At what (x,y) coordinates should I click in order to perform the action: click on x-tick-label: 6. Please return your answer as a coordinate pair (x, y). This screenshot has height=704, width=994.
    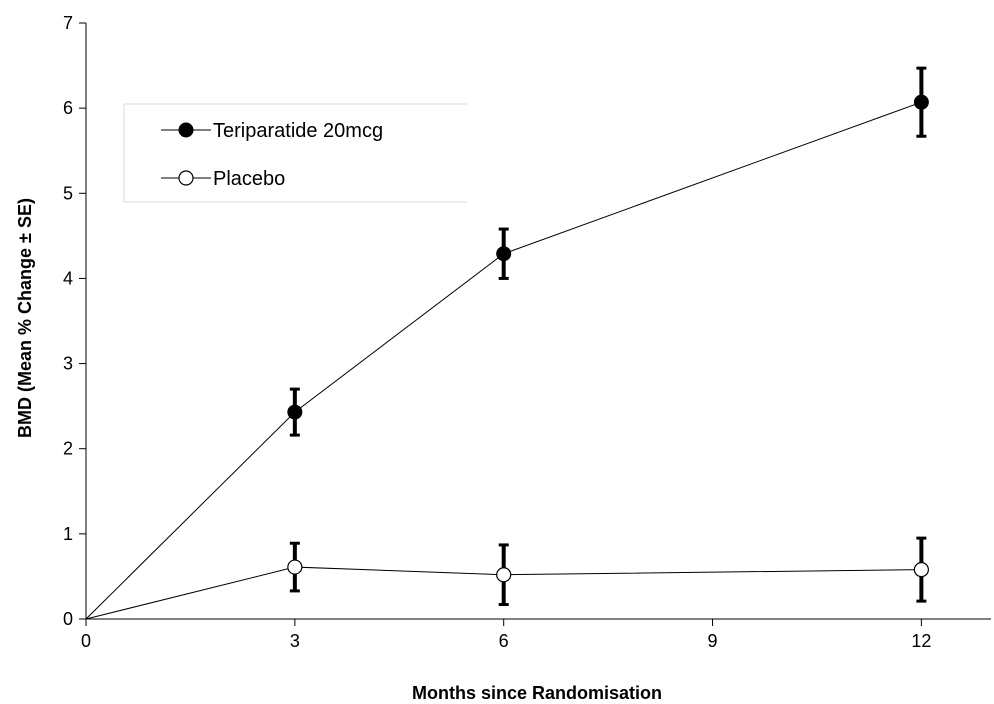
    Looking at the image, I should click on (504, 641).